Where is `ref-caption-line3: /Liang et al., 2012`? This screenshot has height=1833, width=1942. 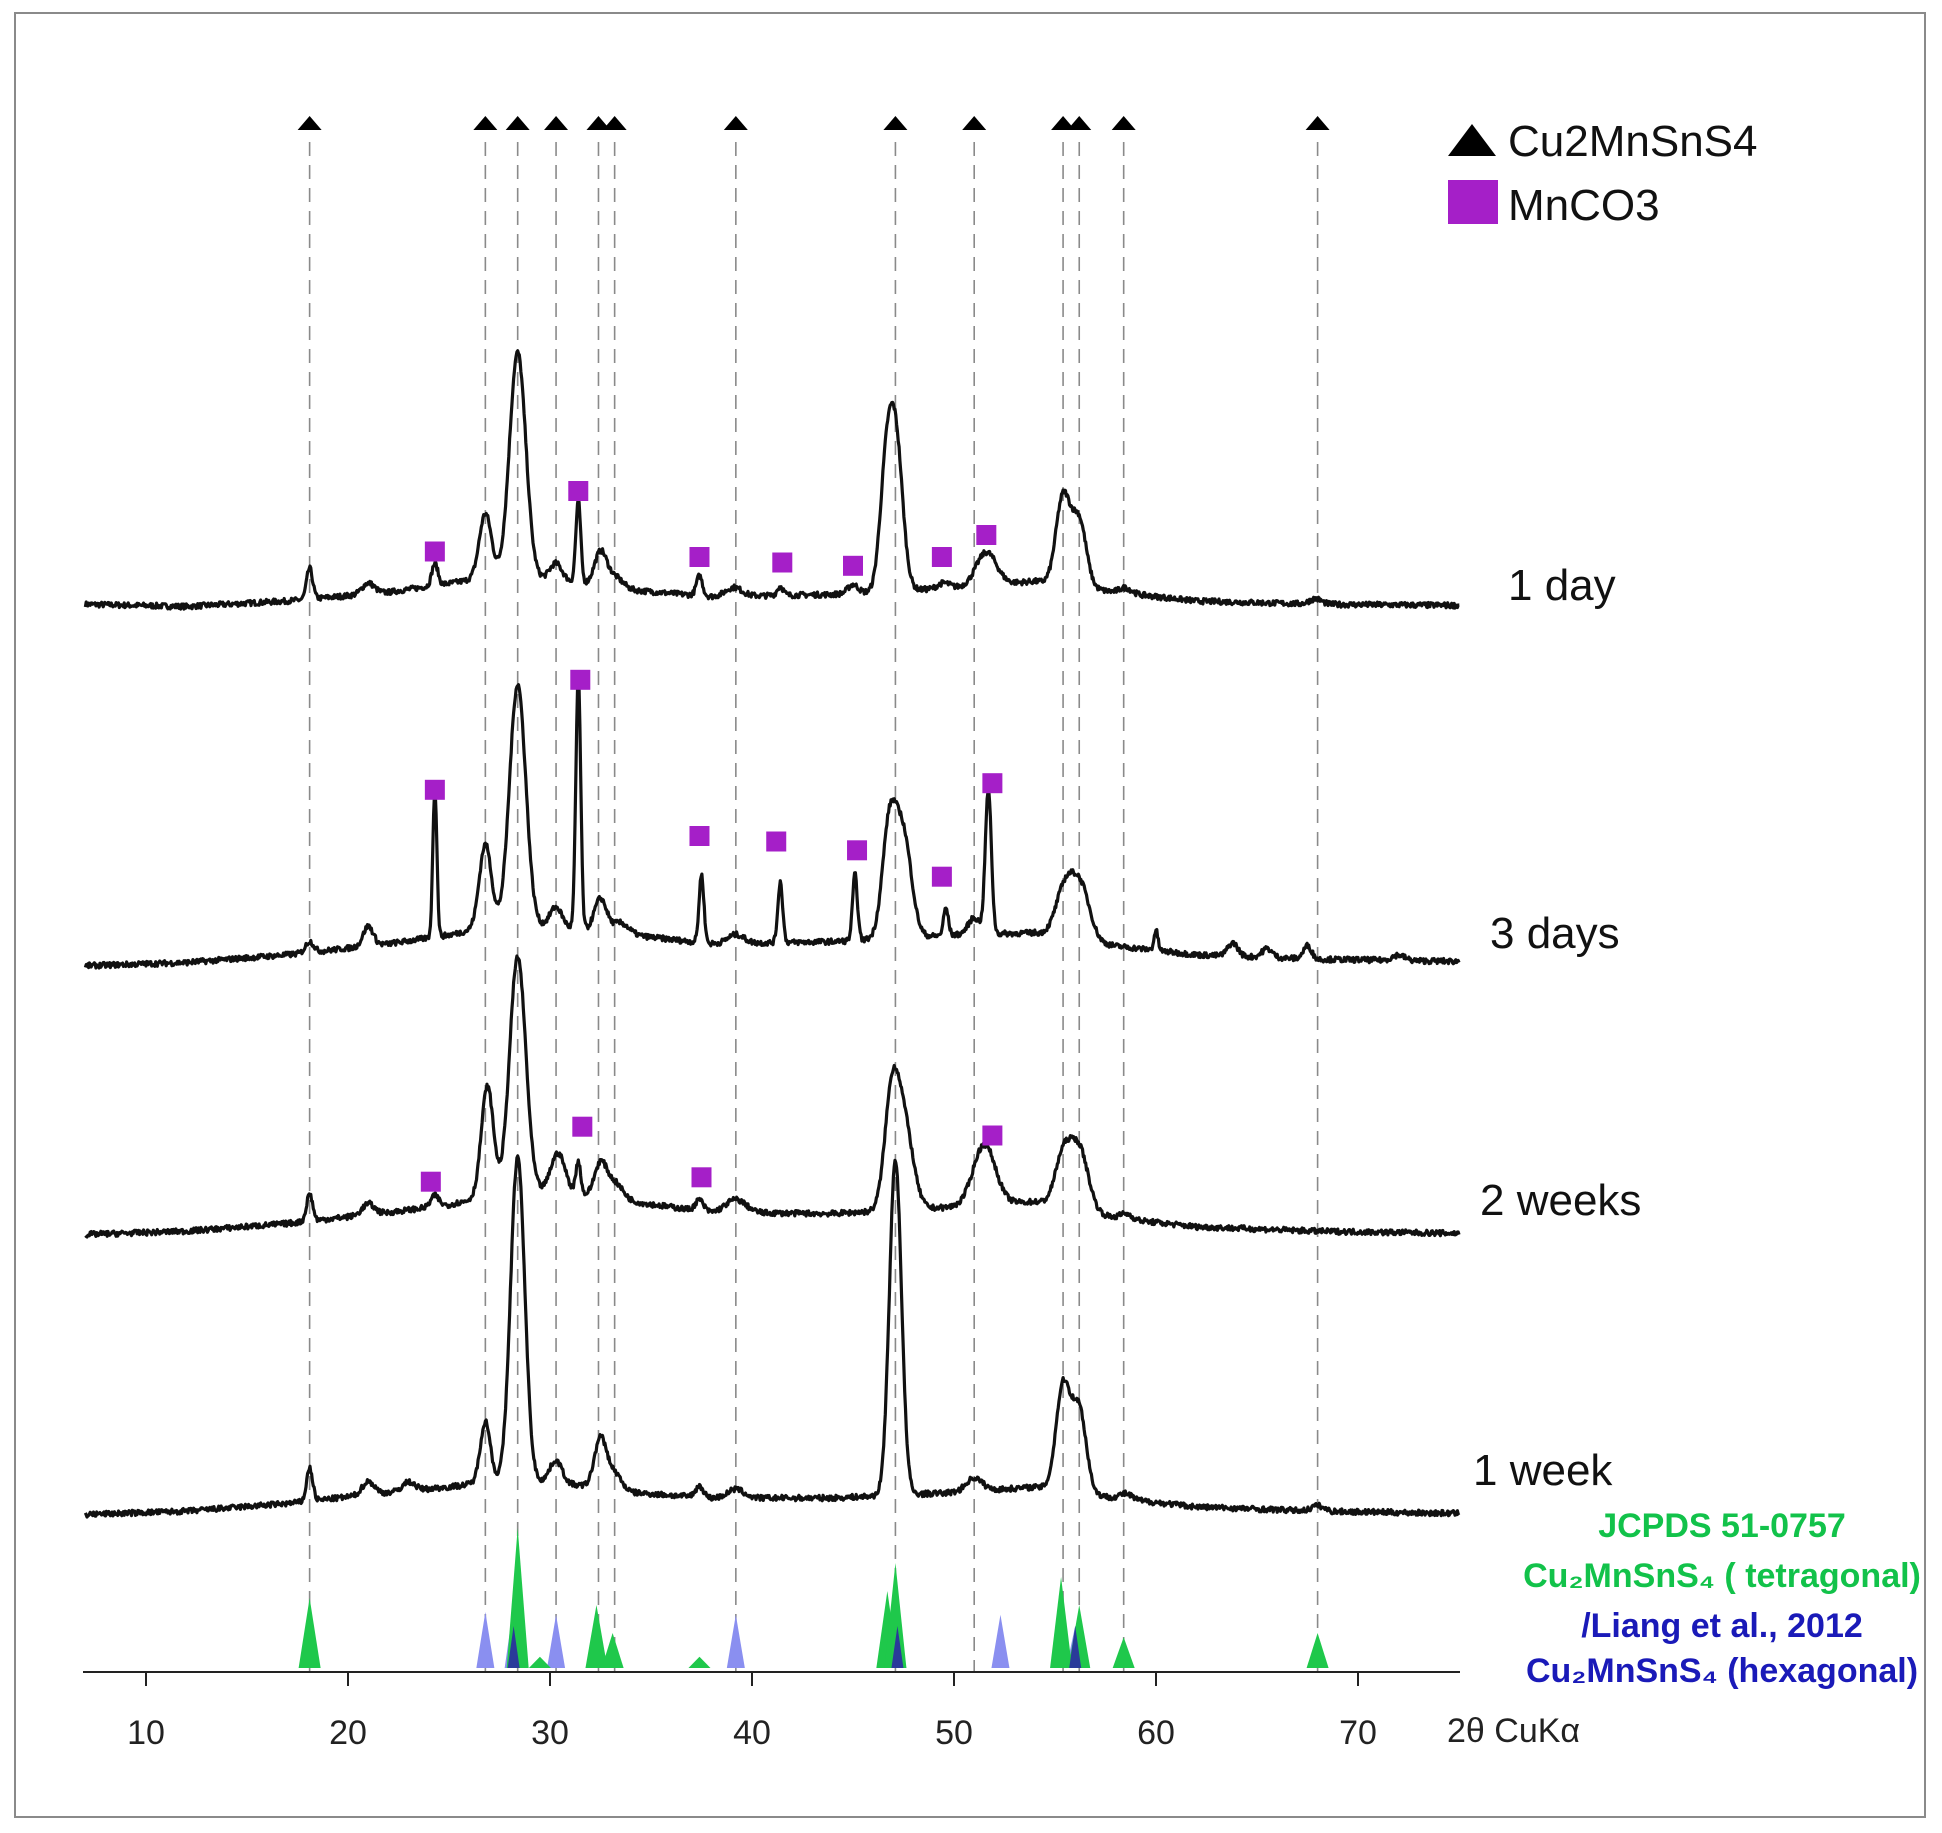
ref-caption-line3: /Liang et al., 2012 is located at coordinates (1722, 1626).